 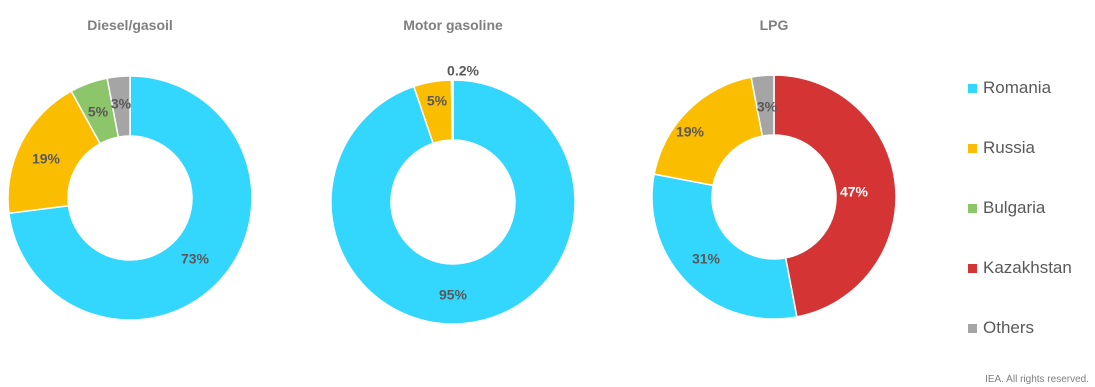 What do you see at coordinates (453, 25) in the screenshot?
I see `chart-title-motor-gasoline: Motor gasoline` at bounding box center [453, 25].